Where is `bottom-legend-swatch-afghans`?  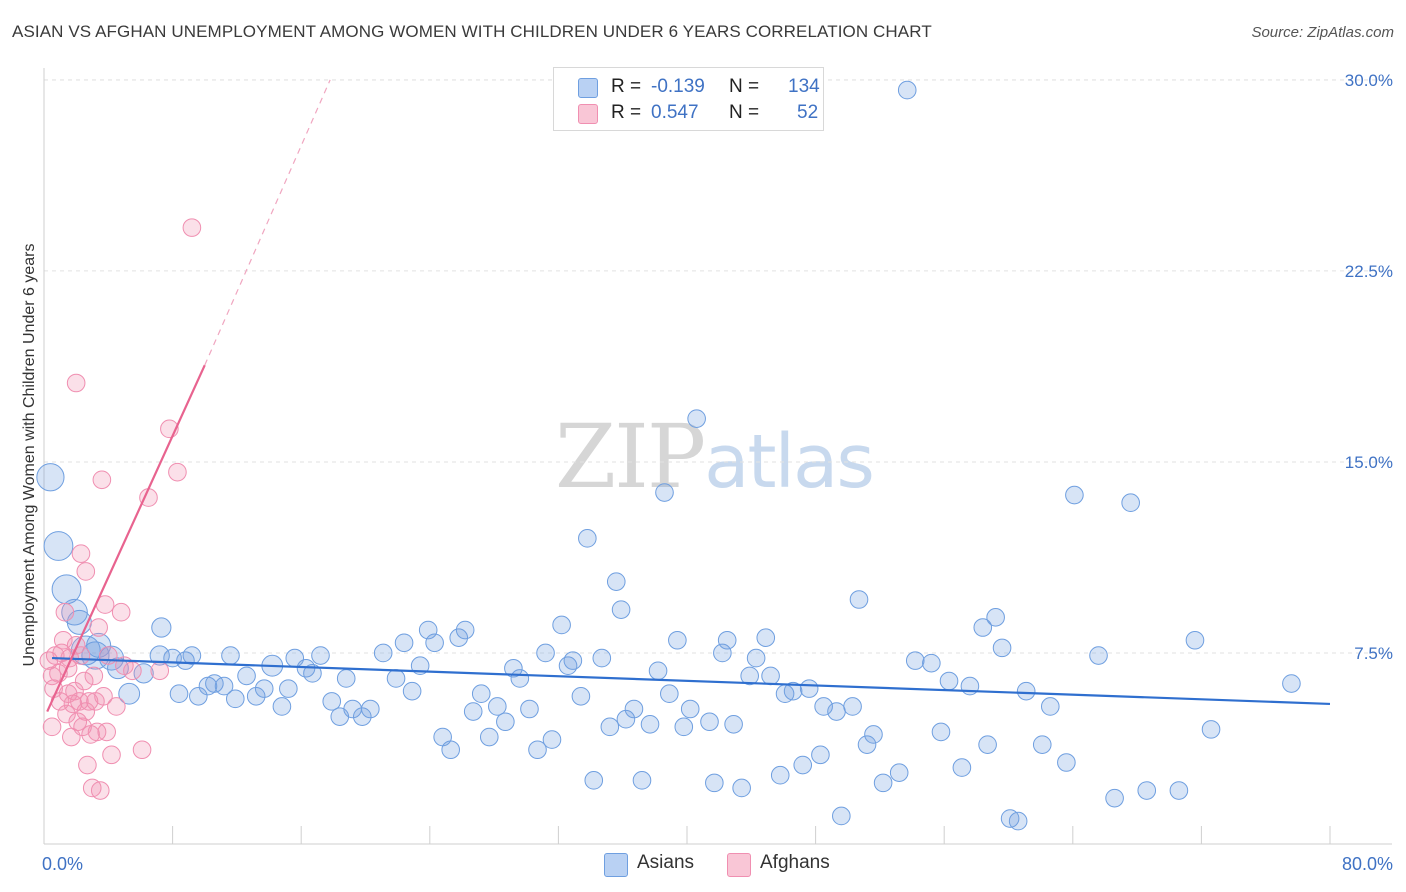
bottom-legend-swatch-afghans is located at coordinates (739, 865).